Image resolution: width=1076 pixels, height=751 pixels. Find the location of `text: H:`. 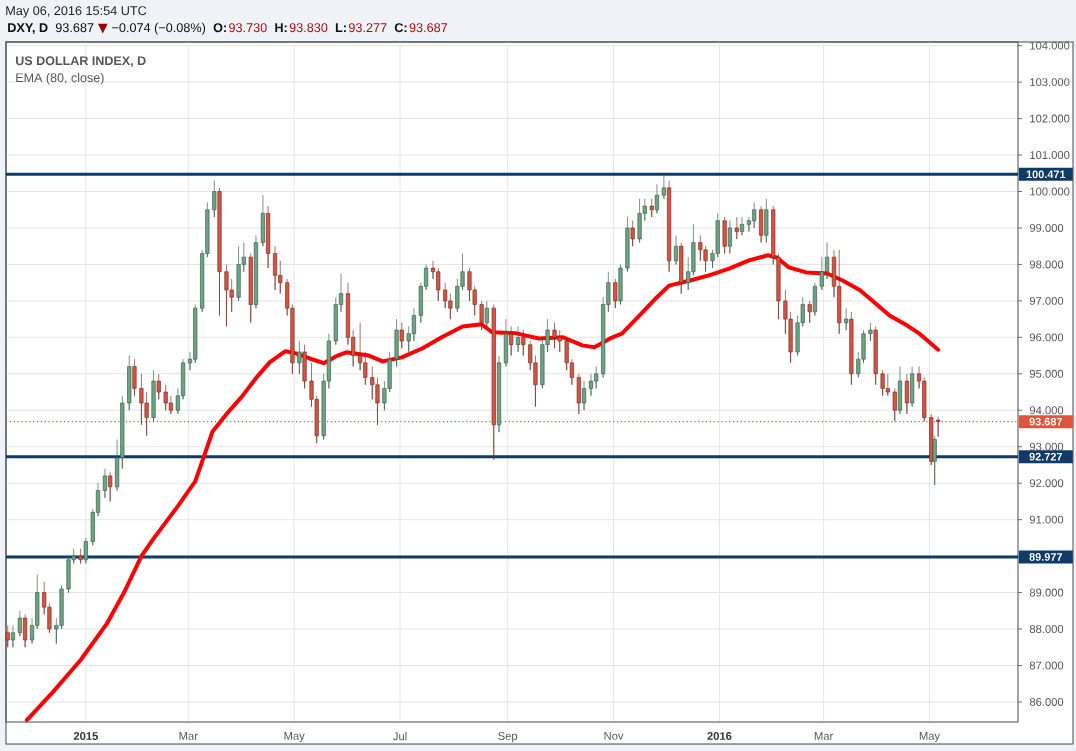

text: H: is located at coordinates (281, 28).